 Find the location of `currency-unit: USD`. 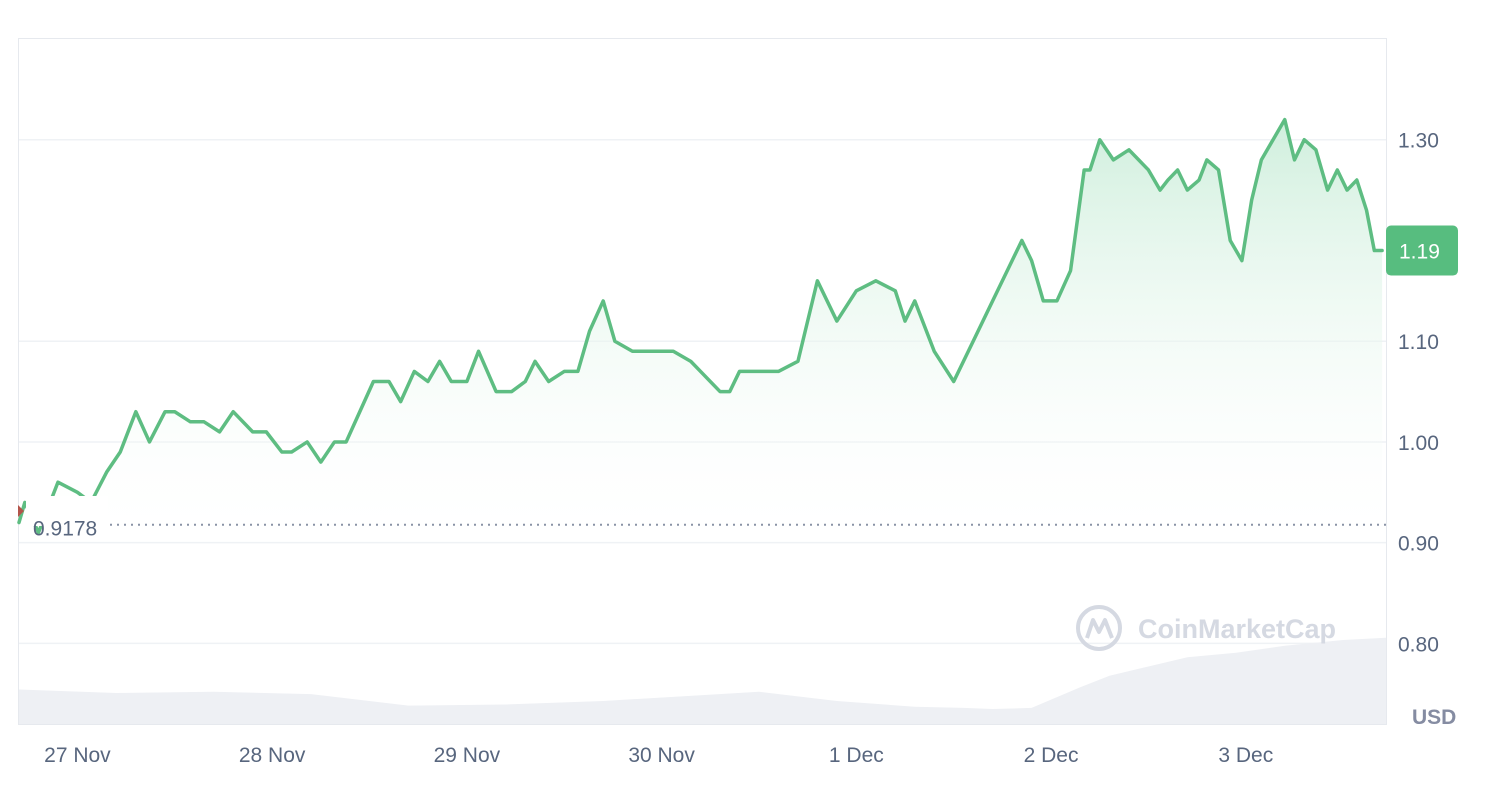

currency-unit: USD is located at coordinates (1434, 717).